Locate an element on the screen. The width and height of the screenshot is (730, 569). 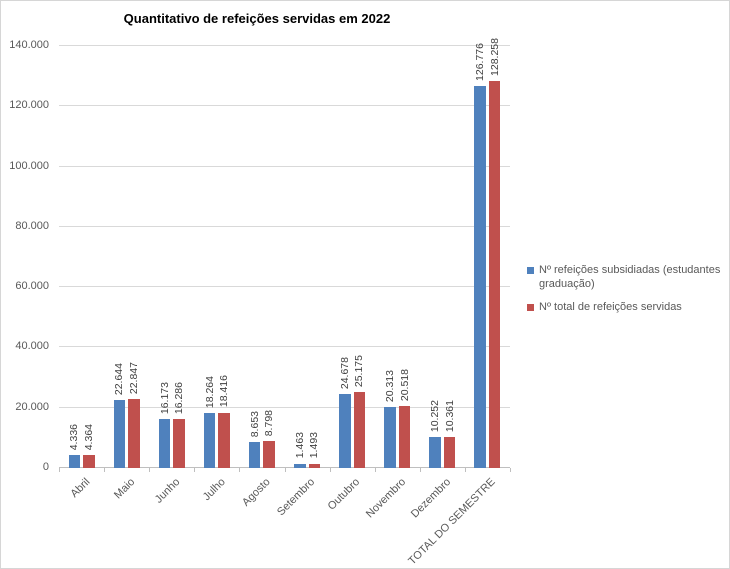
bar-label: 8.798 is located at coordinates (269, 423).